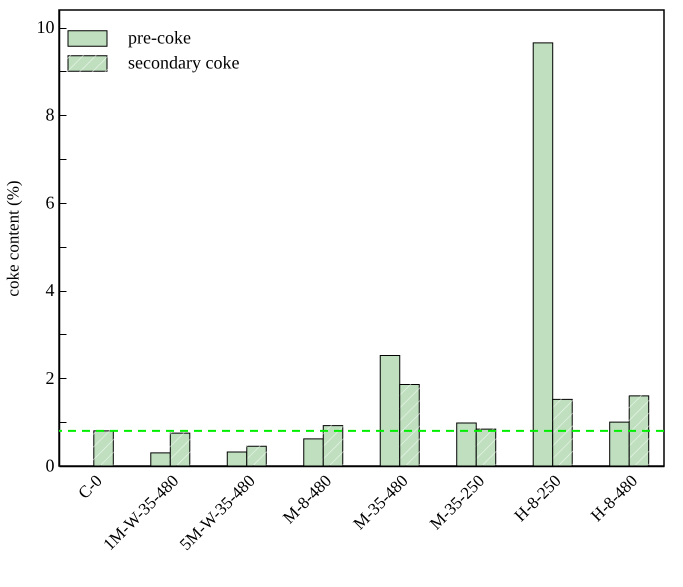  I want to click on y-tick-label: 6, so click(50, 202).